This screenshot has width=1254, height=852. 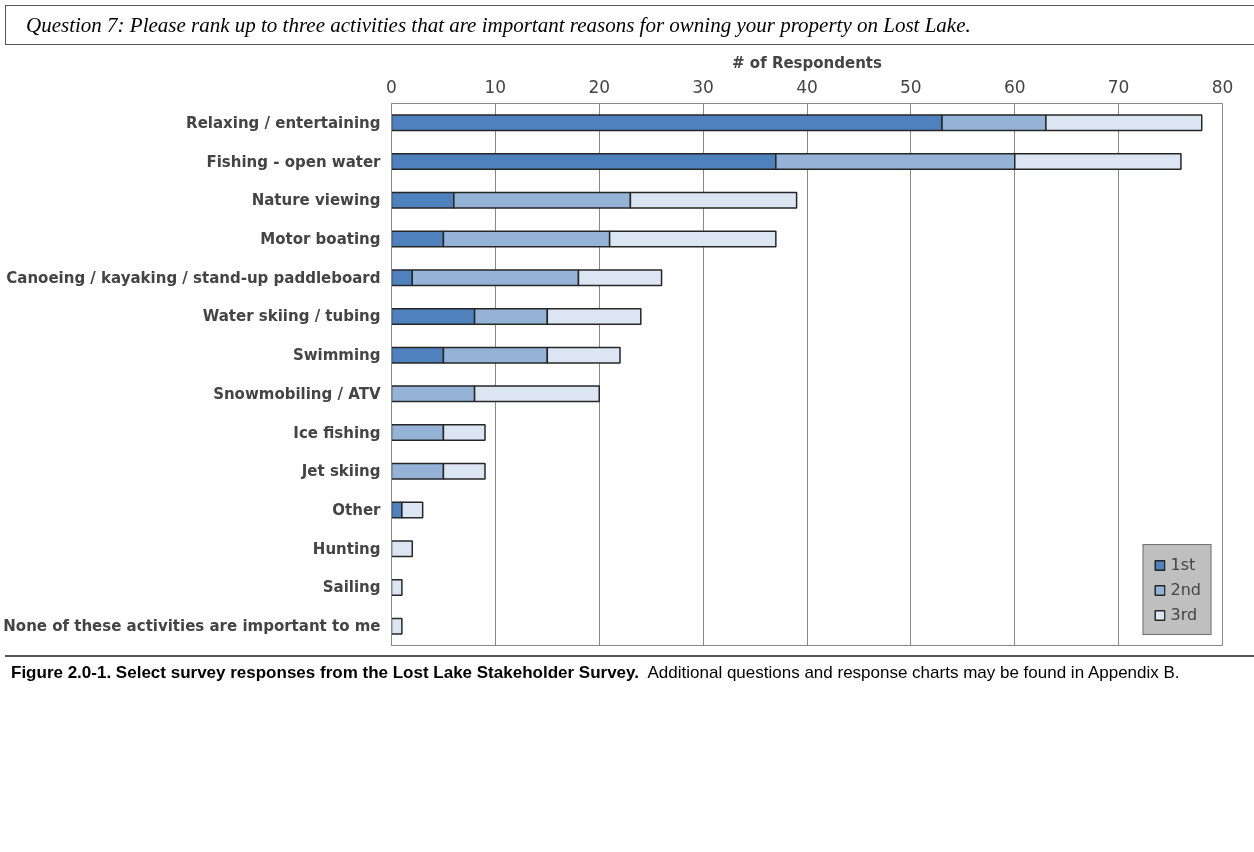 I want to click on legend-label: 3rd, so click(x=1184, y=614).